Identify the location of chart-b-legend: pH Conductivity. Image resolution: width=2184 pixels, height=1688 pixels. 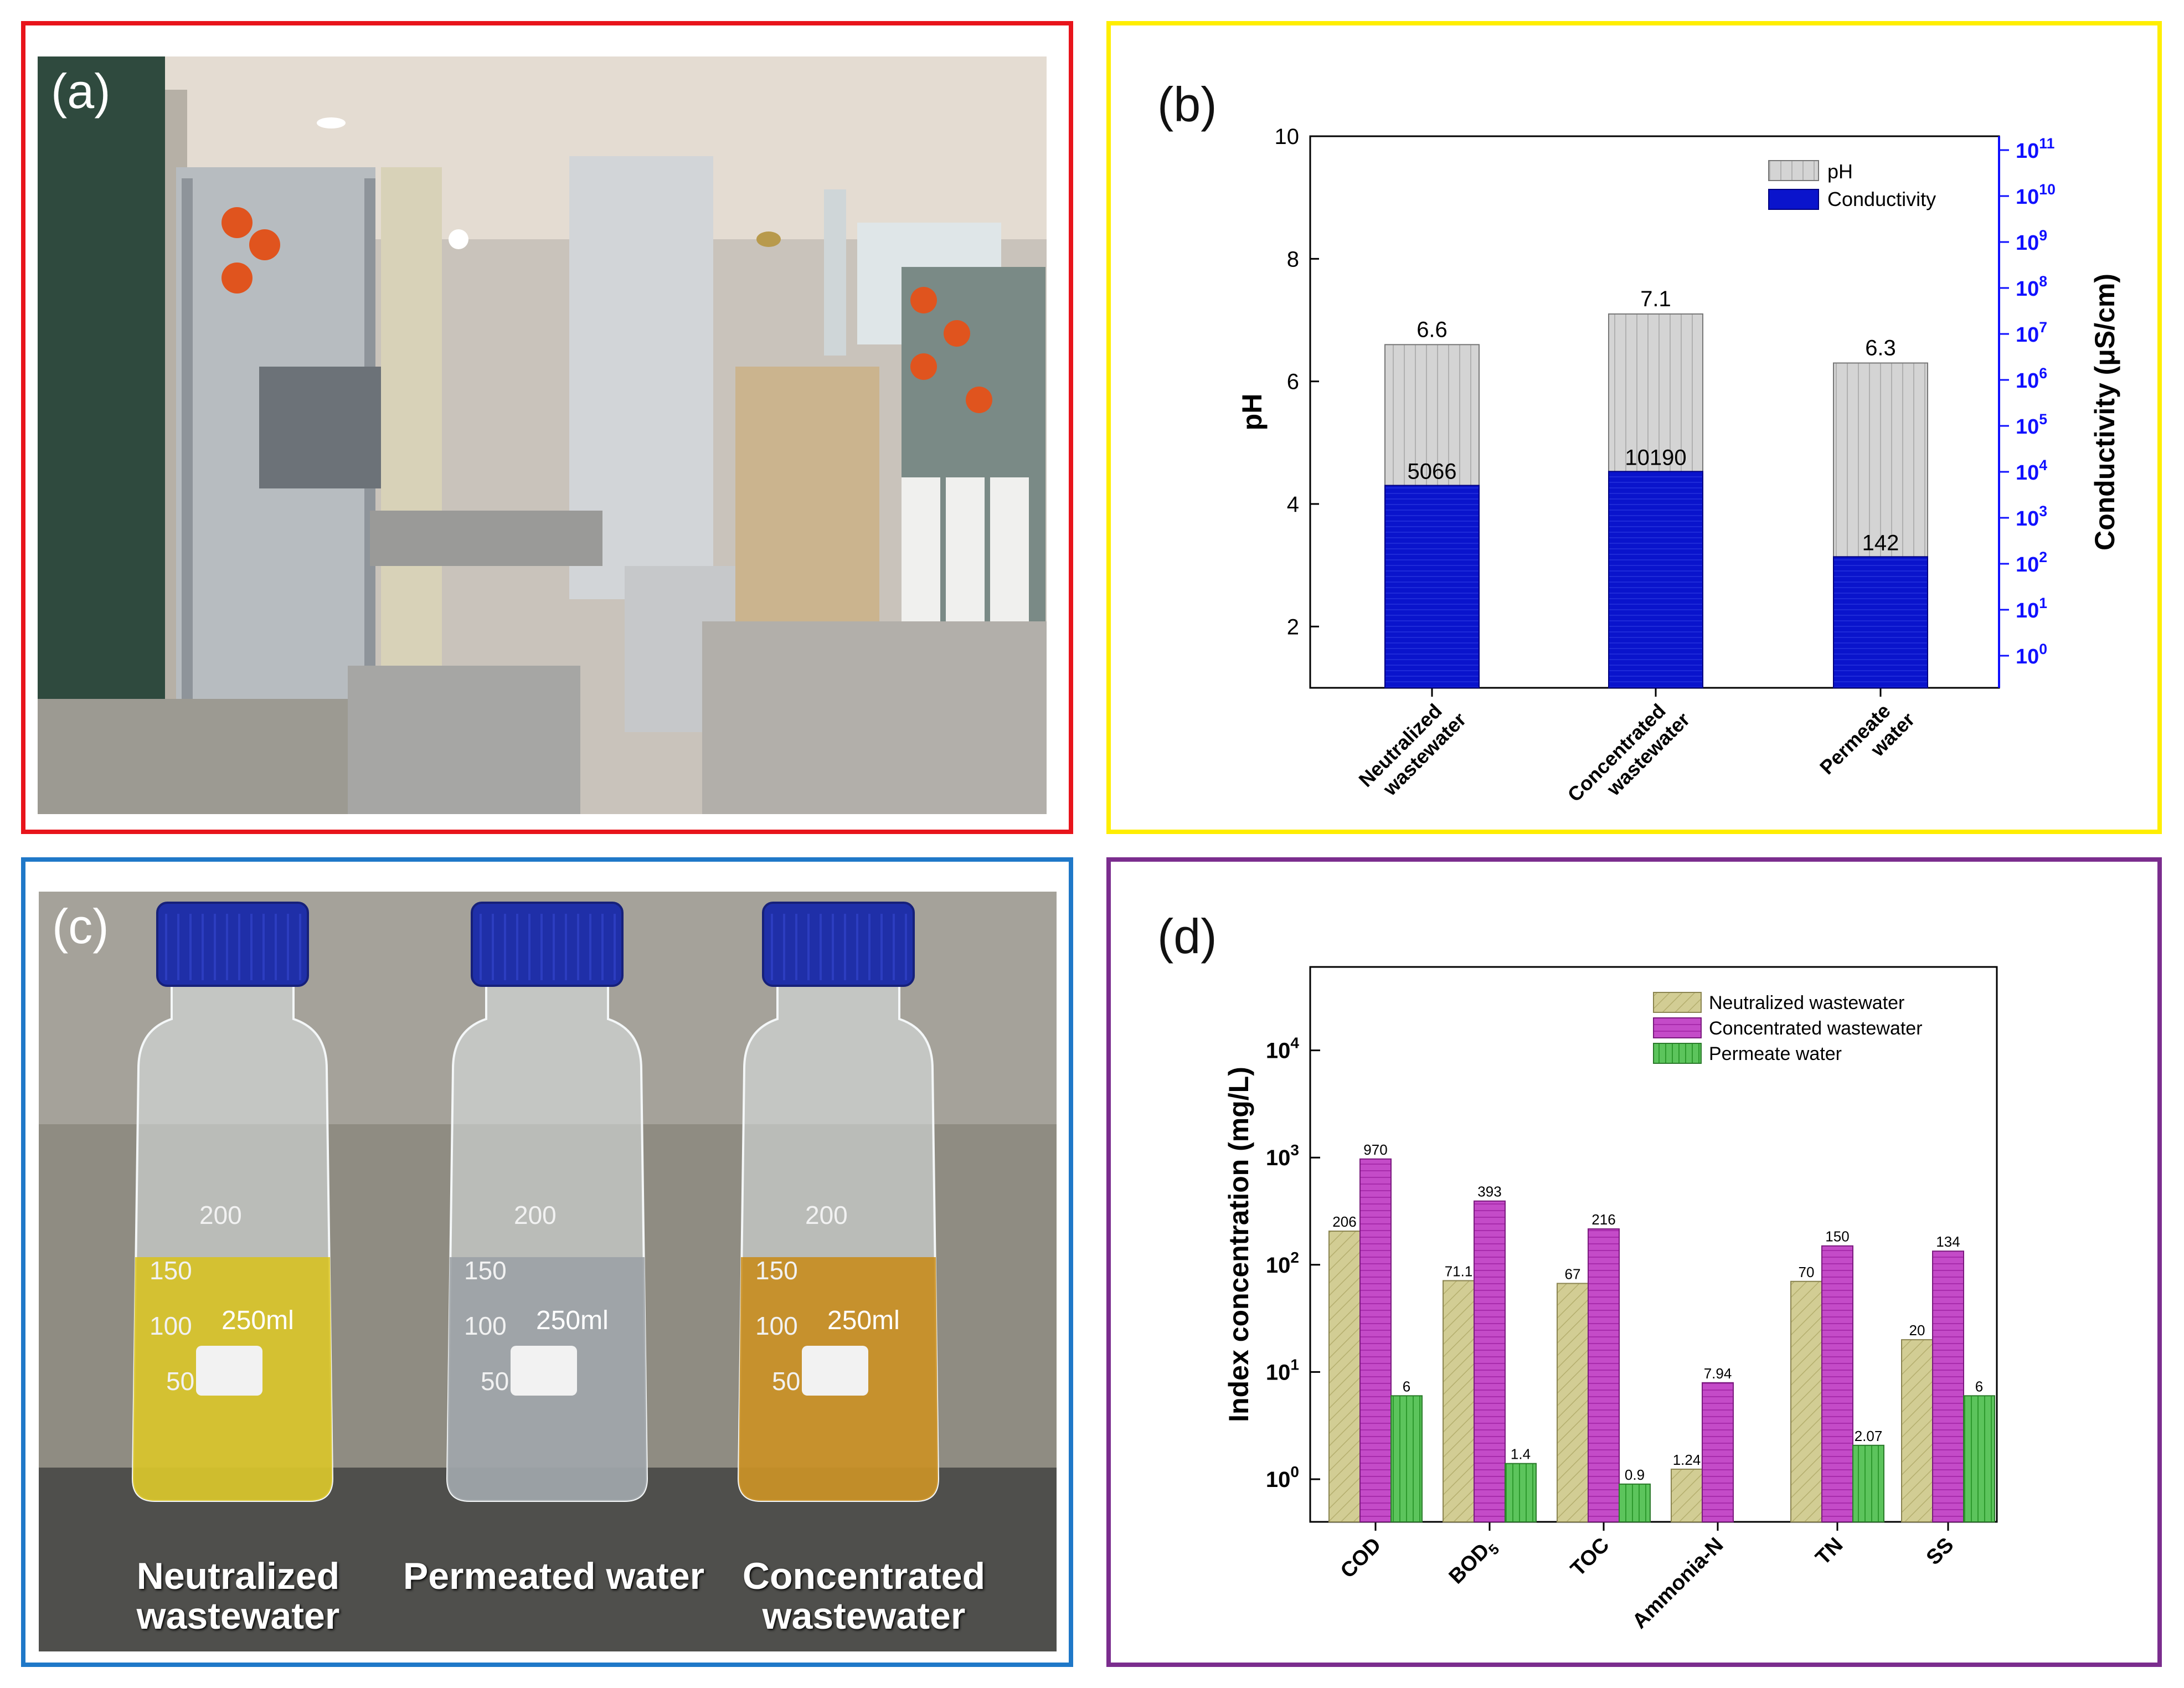
(1852, 185).